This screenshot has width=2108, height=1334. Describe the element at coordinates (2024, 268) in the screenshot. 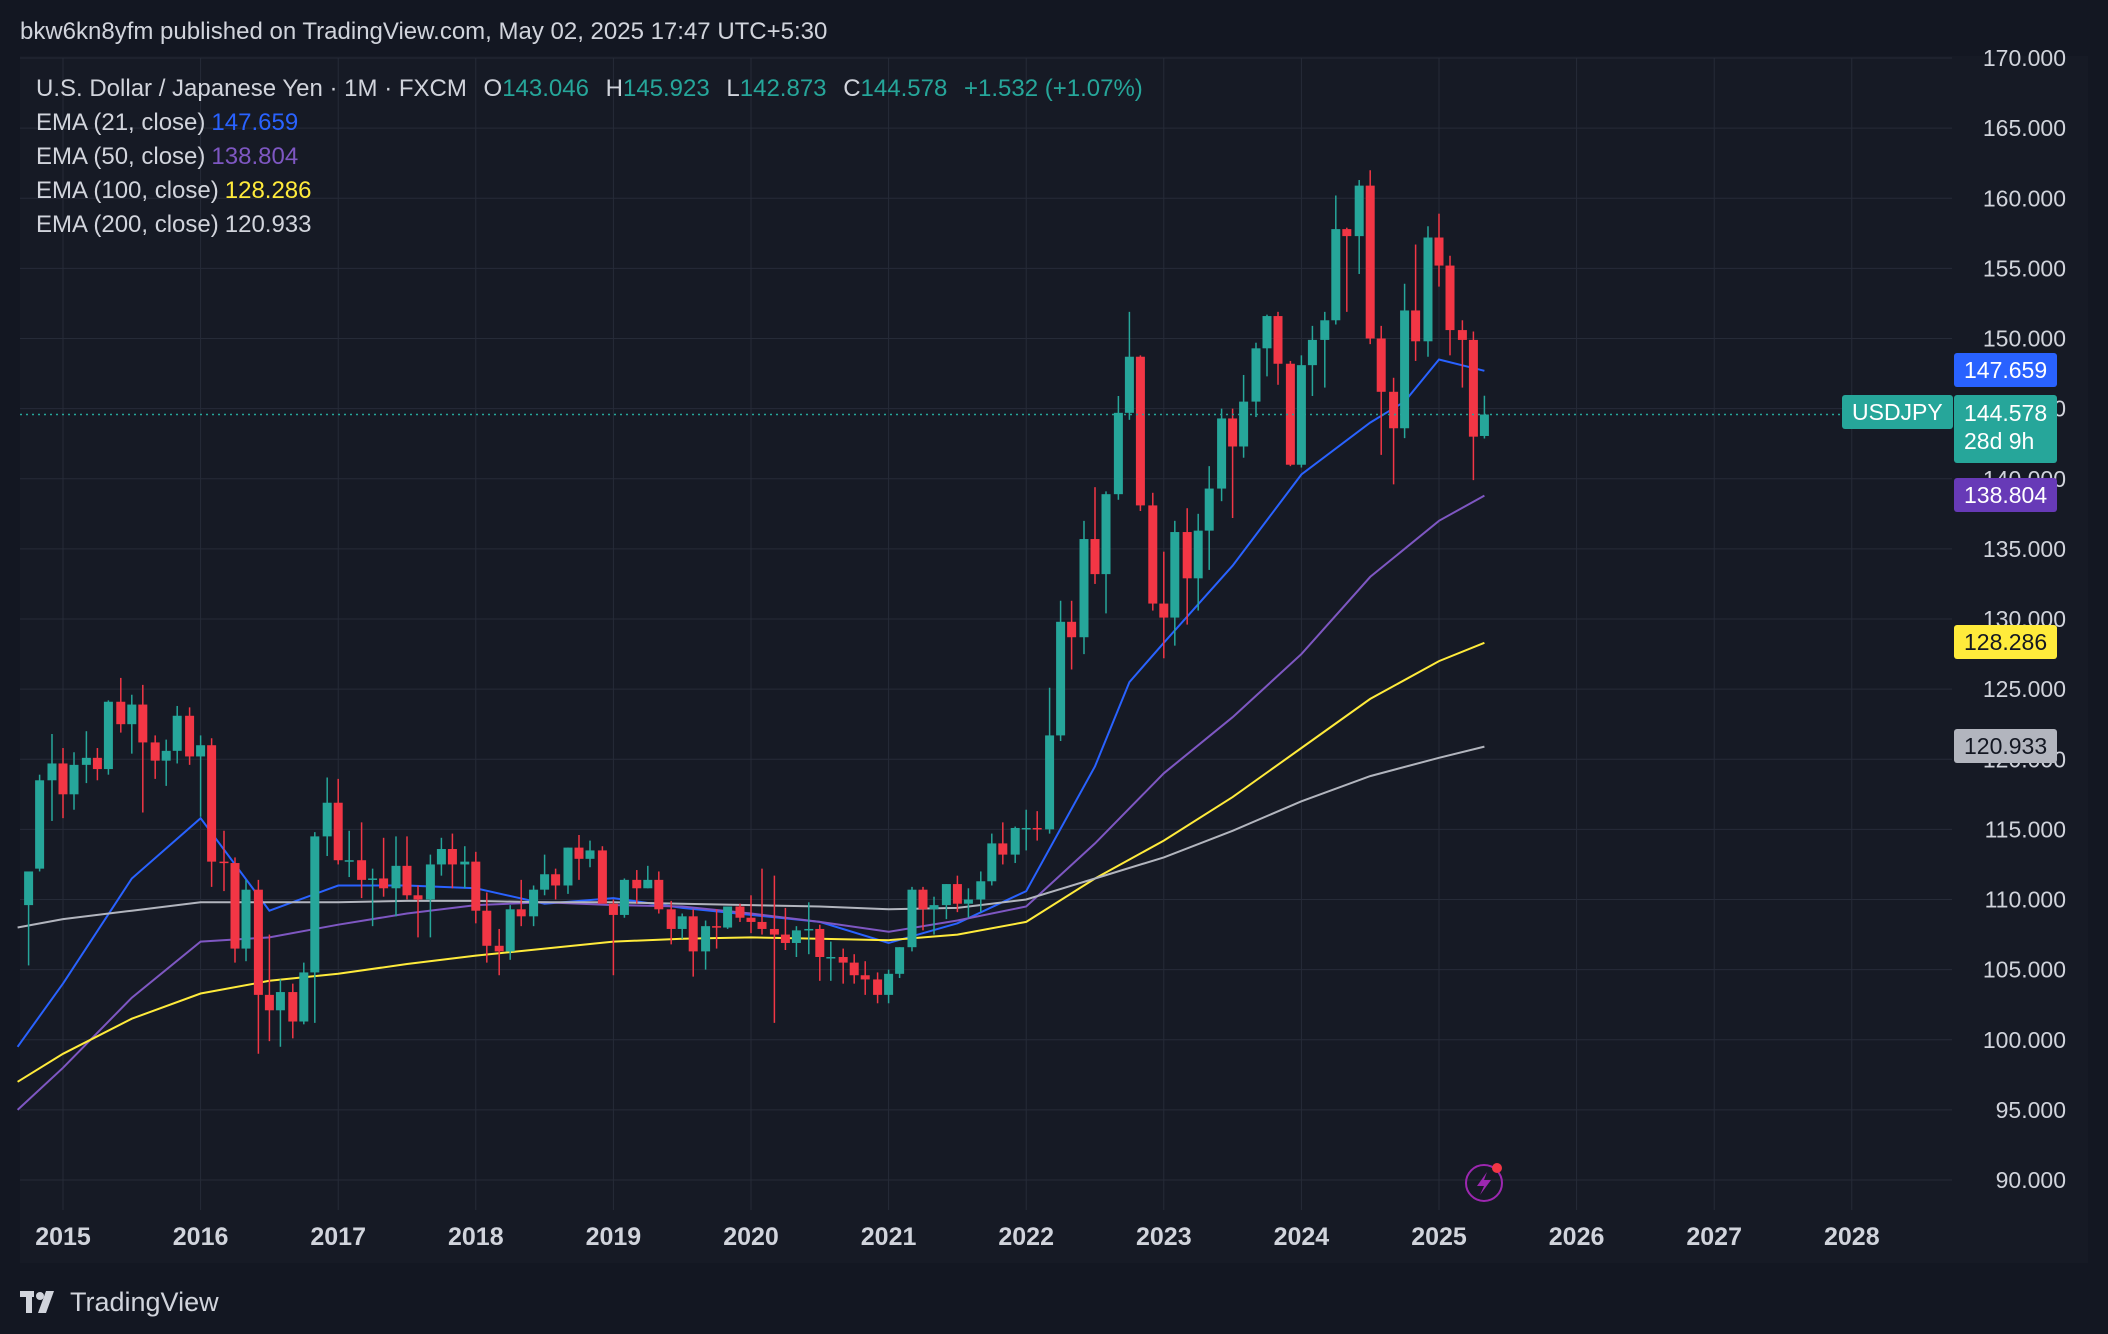

I see `y-tick-label: 155.000` at that location.